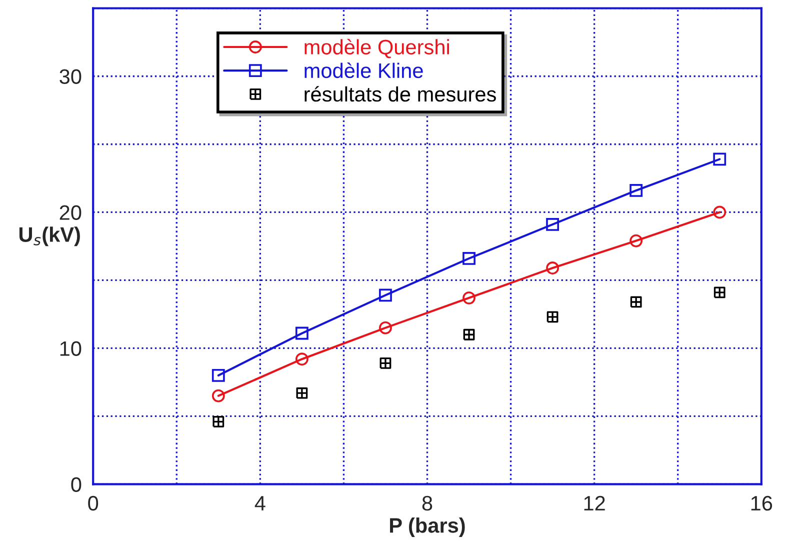  What do you see at coordinates (761, 503) in the screenshot?
I see `x-tick-label: 16` at bounding box center [761, 503].